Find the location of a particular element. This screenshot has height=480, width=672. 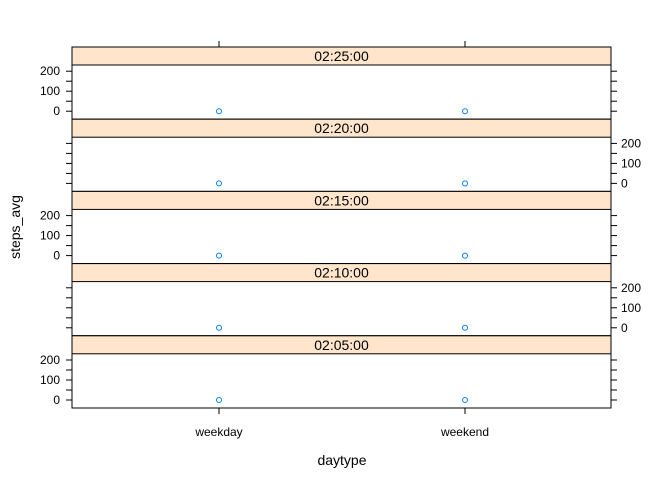

panel: 02:25:00 0 100 200 is located at coordinates (328, 83).